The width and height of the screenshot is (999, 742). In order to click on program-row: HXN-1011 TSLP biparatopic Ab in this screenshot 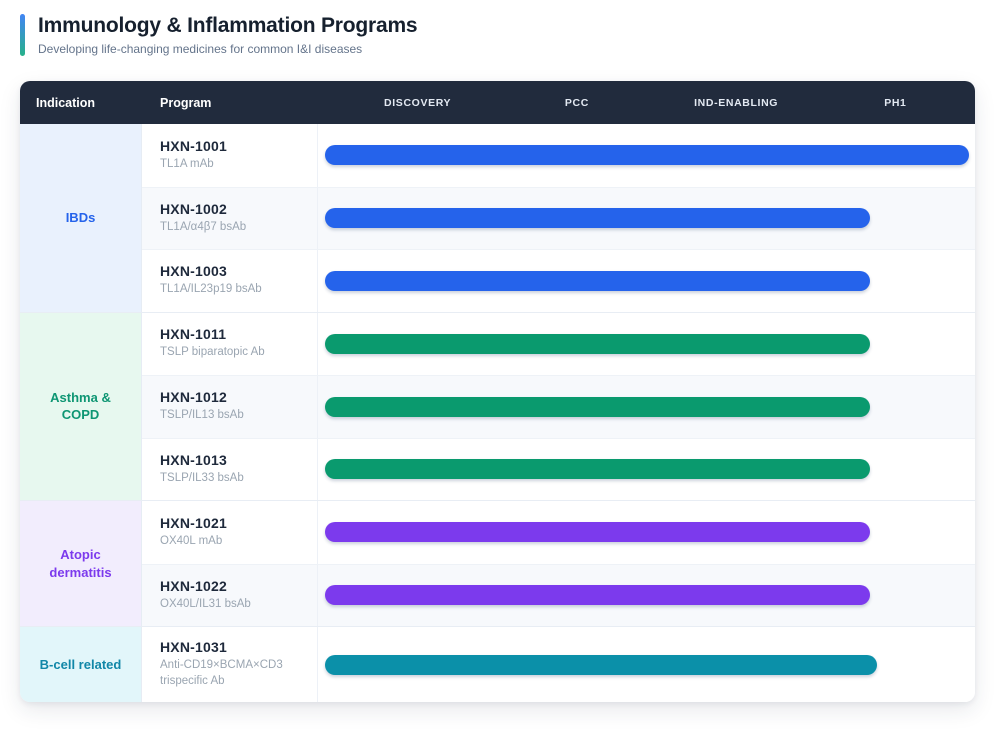, I will do `click(558, 344)`.